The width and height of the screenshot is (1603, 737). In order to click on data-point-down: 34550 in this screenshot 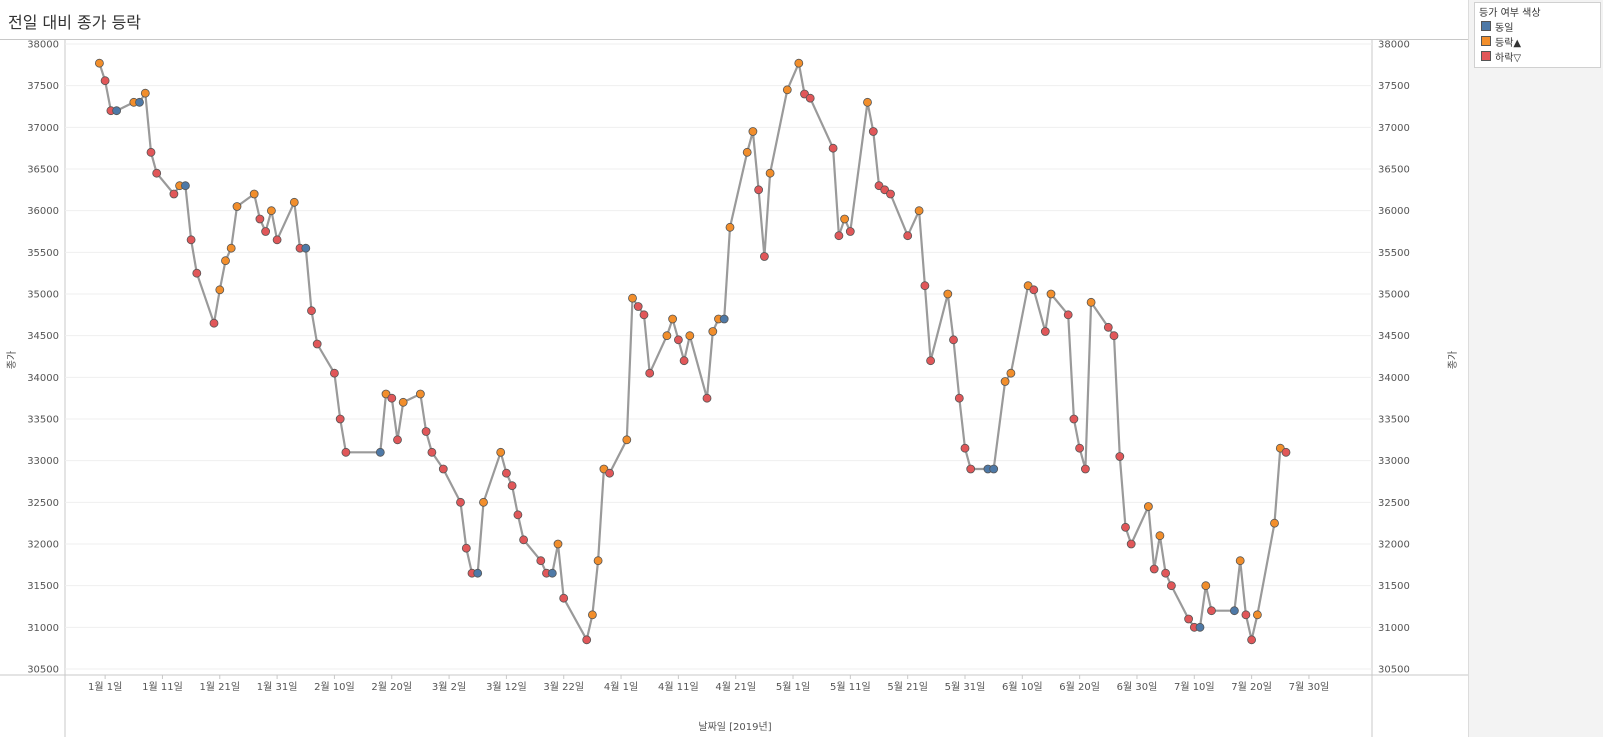, I will do `click(1045, 331)`.